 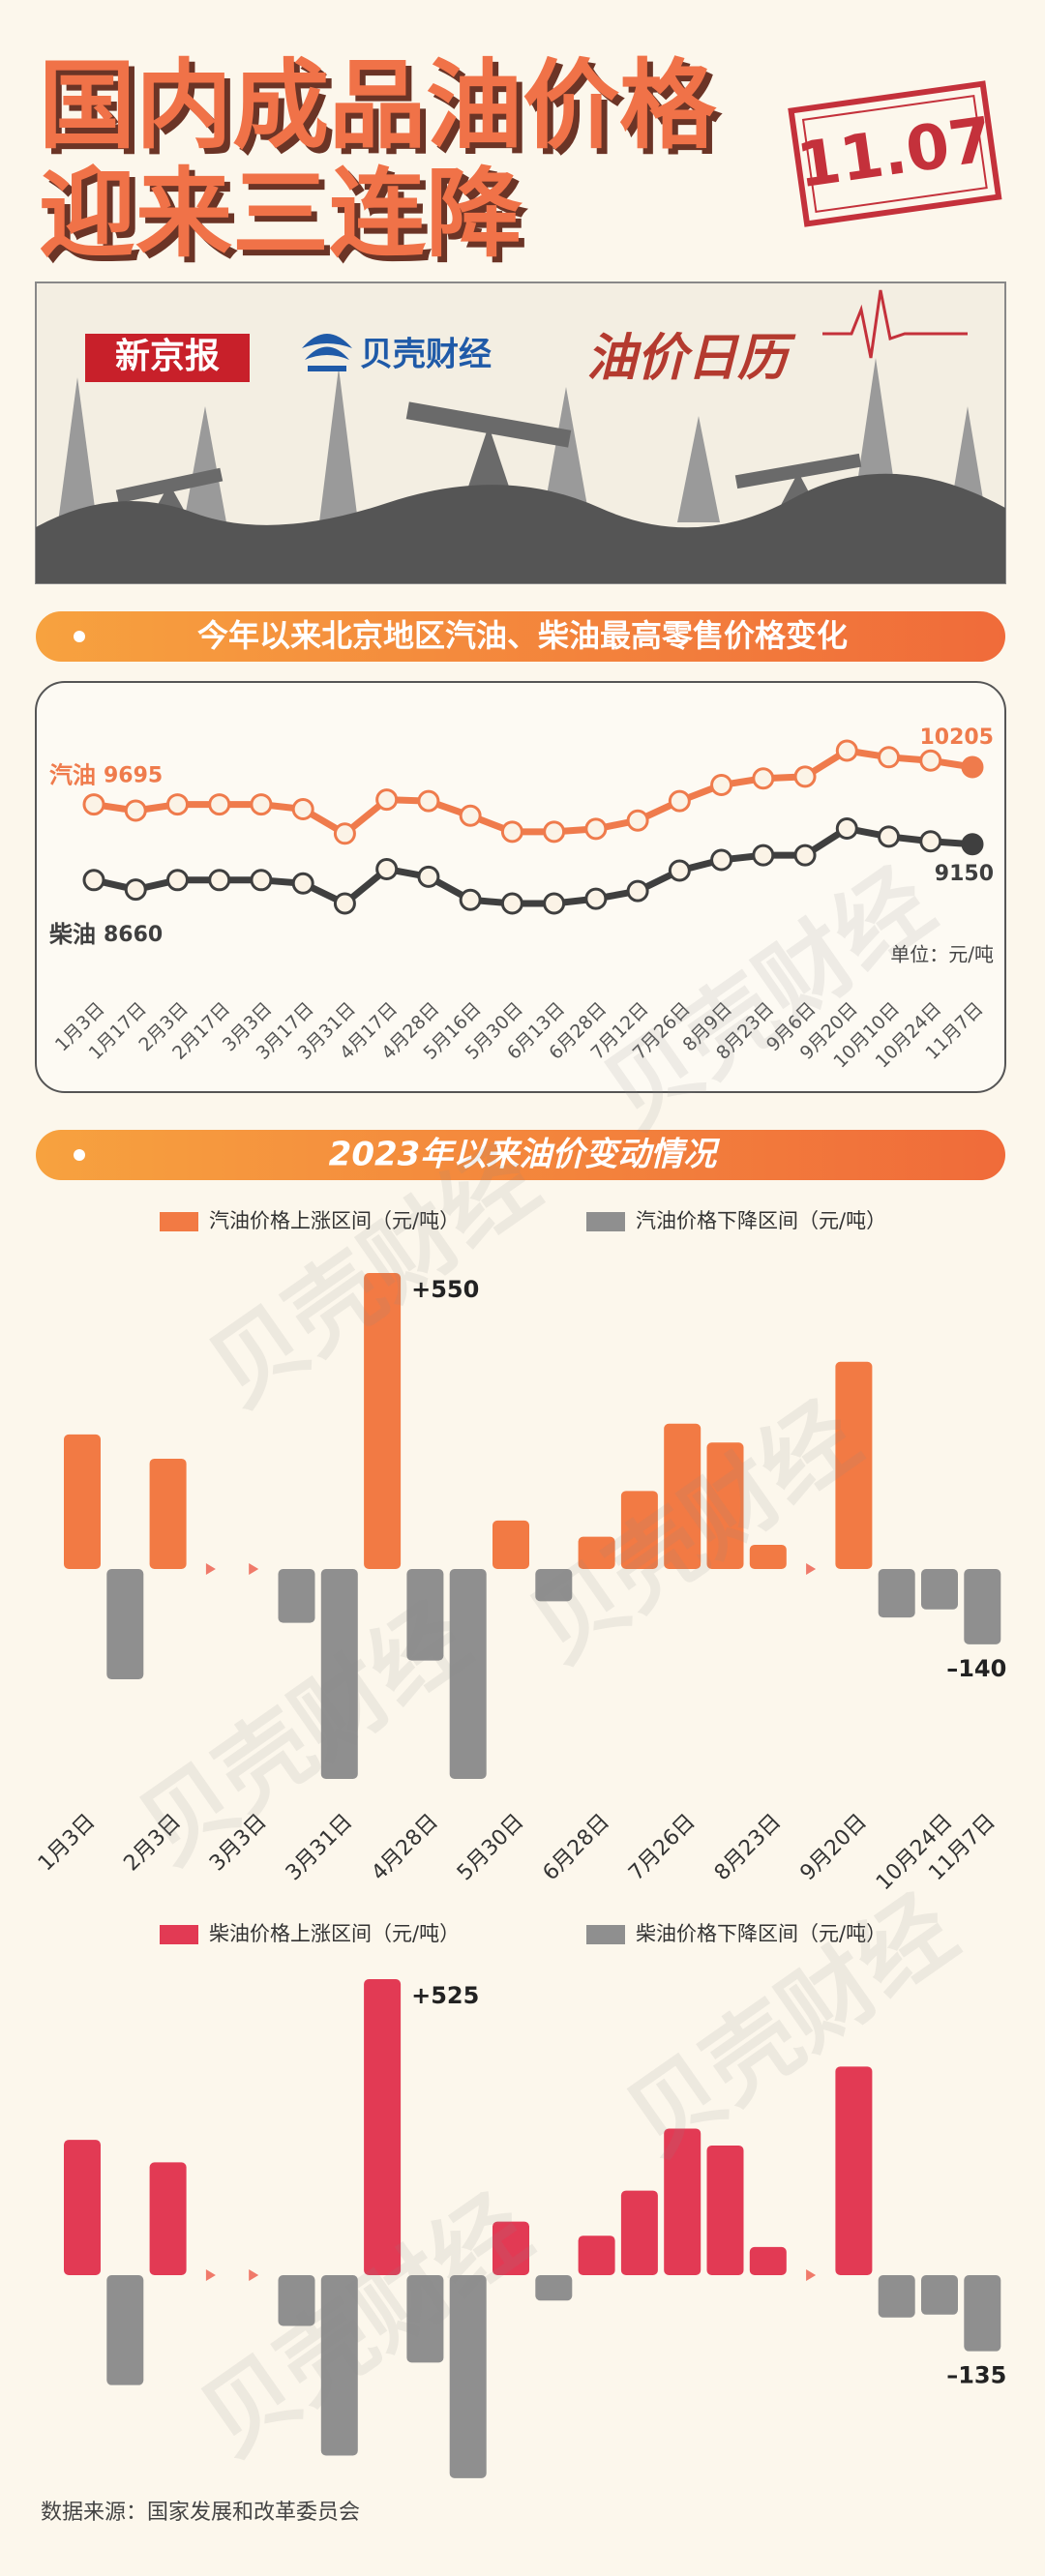 I want to click on logo-icon, so click(x=327, y=353).